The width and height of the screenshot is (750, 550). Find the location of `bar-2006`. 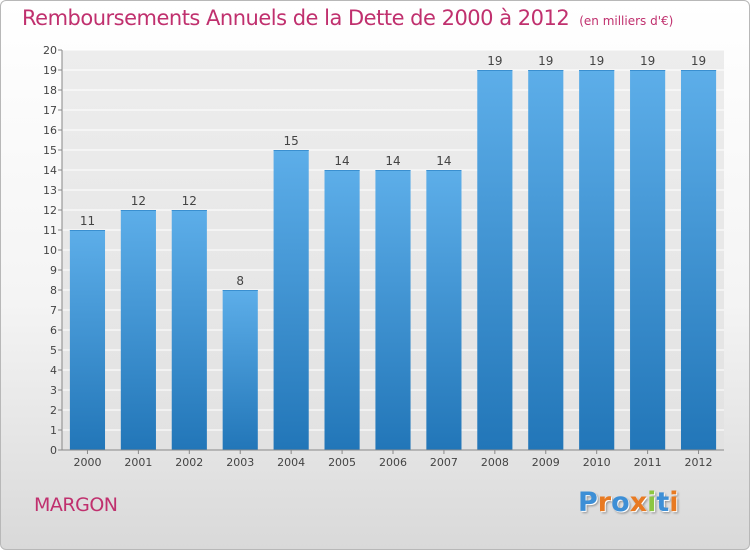

bar-2006 is located at coordinates (393, 310).